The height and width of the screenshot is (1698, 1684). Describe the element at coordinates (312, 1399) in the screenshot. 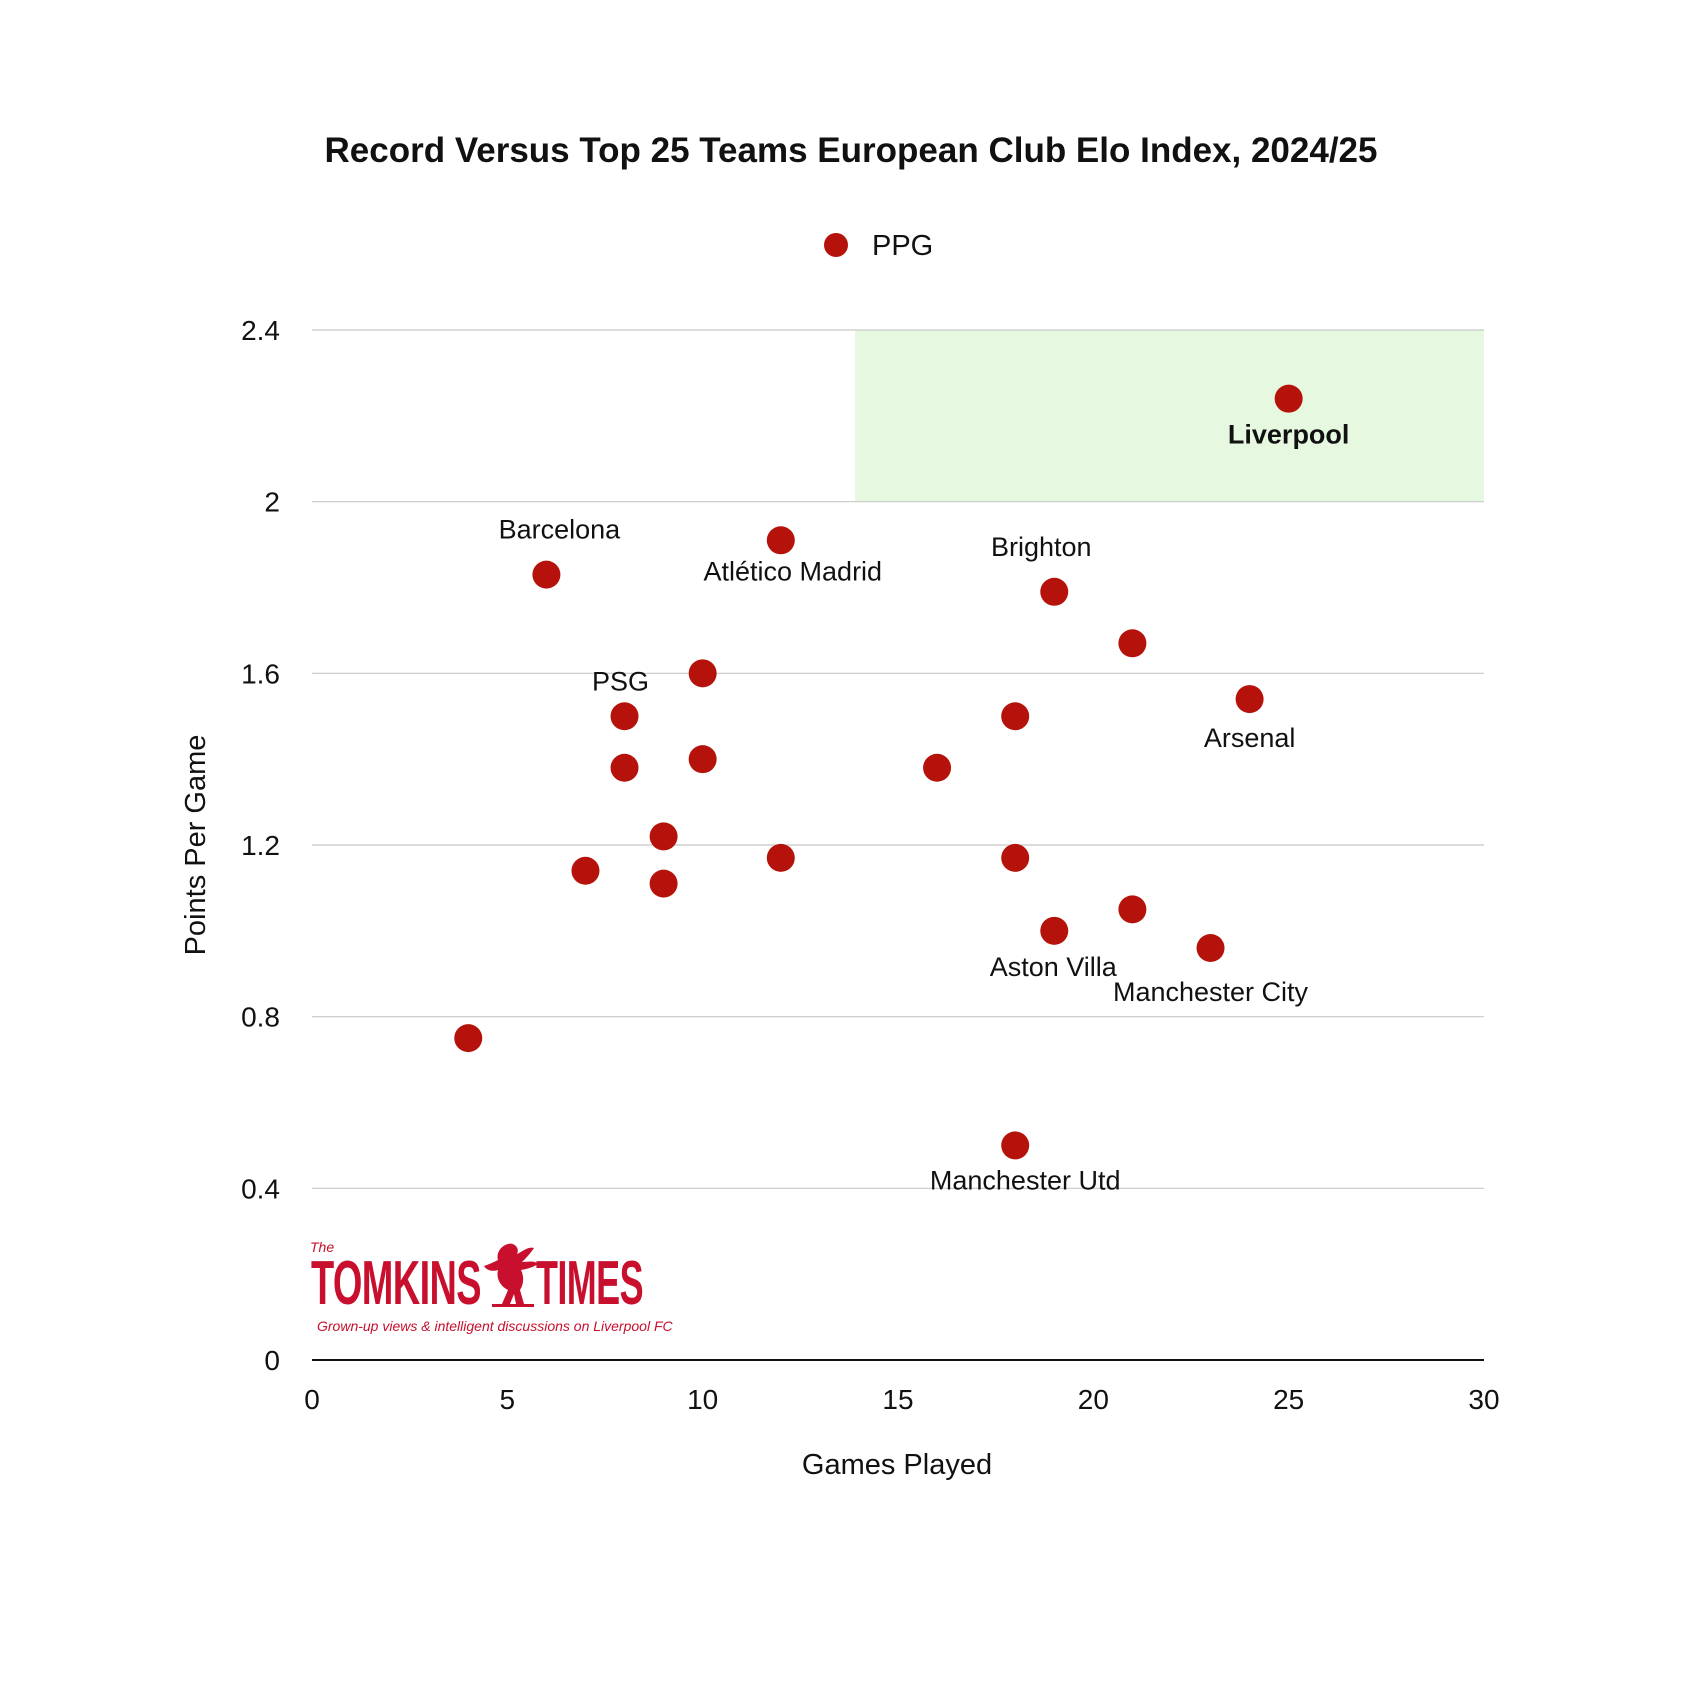

I see `x-tick-label: 0` at that location.